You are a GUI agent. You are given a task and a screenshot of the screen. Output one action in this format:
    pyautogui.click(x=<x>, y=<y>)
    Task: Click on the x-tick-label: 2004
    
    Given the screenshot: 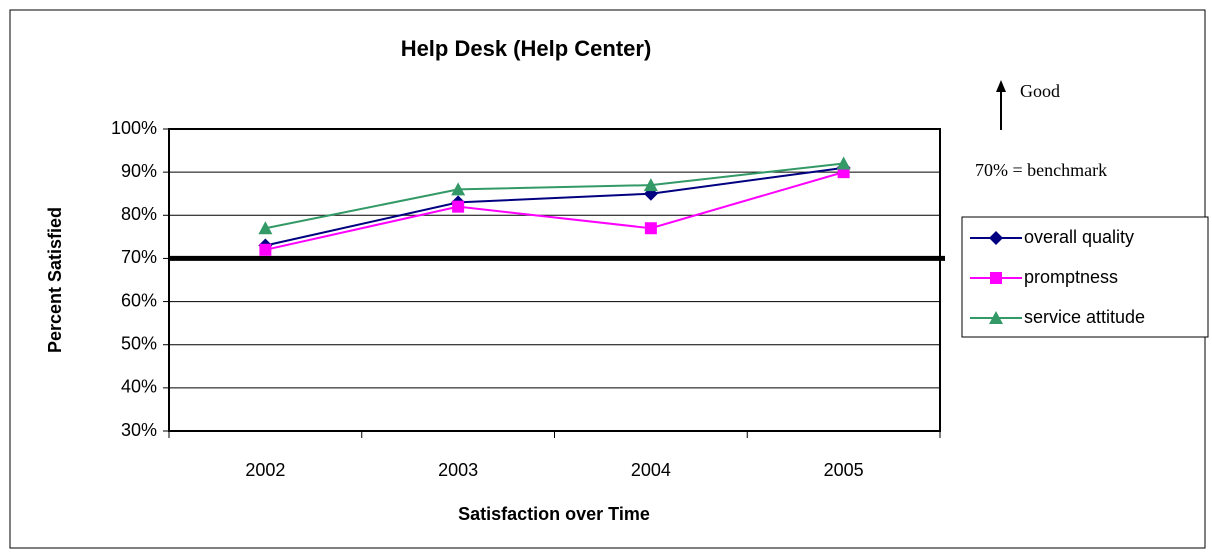 What is the action you would take?
    pyautogui.click(x=651, y=470)
    